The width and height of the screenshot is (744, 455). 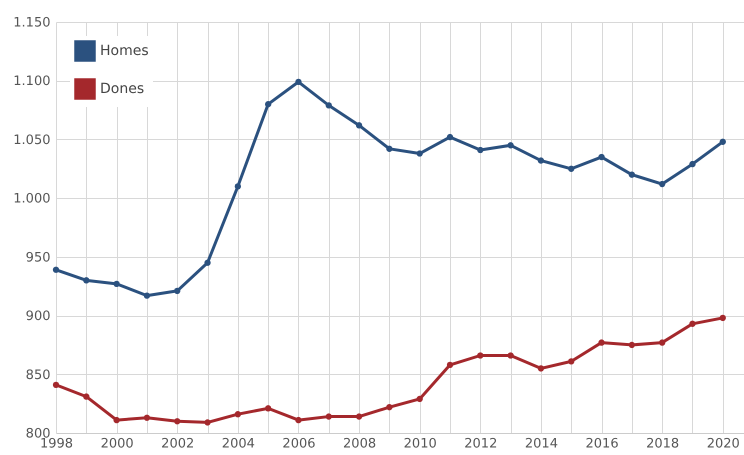 I want to click on x-tick-label: 2012, so click(x=481, y=444).